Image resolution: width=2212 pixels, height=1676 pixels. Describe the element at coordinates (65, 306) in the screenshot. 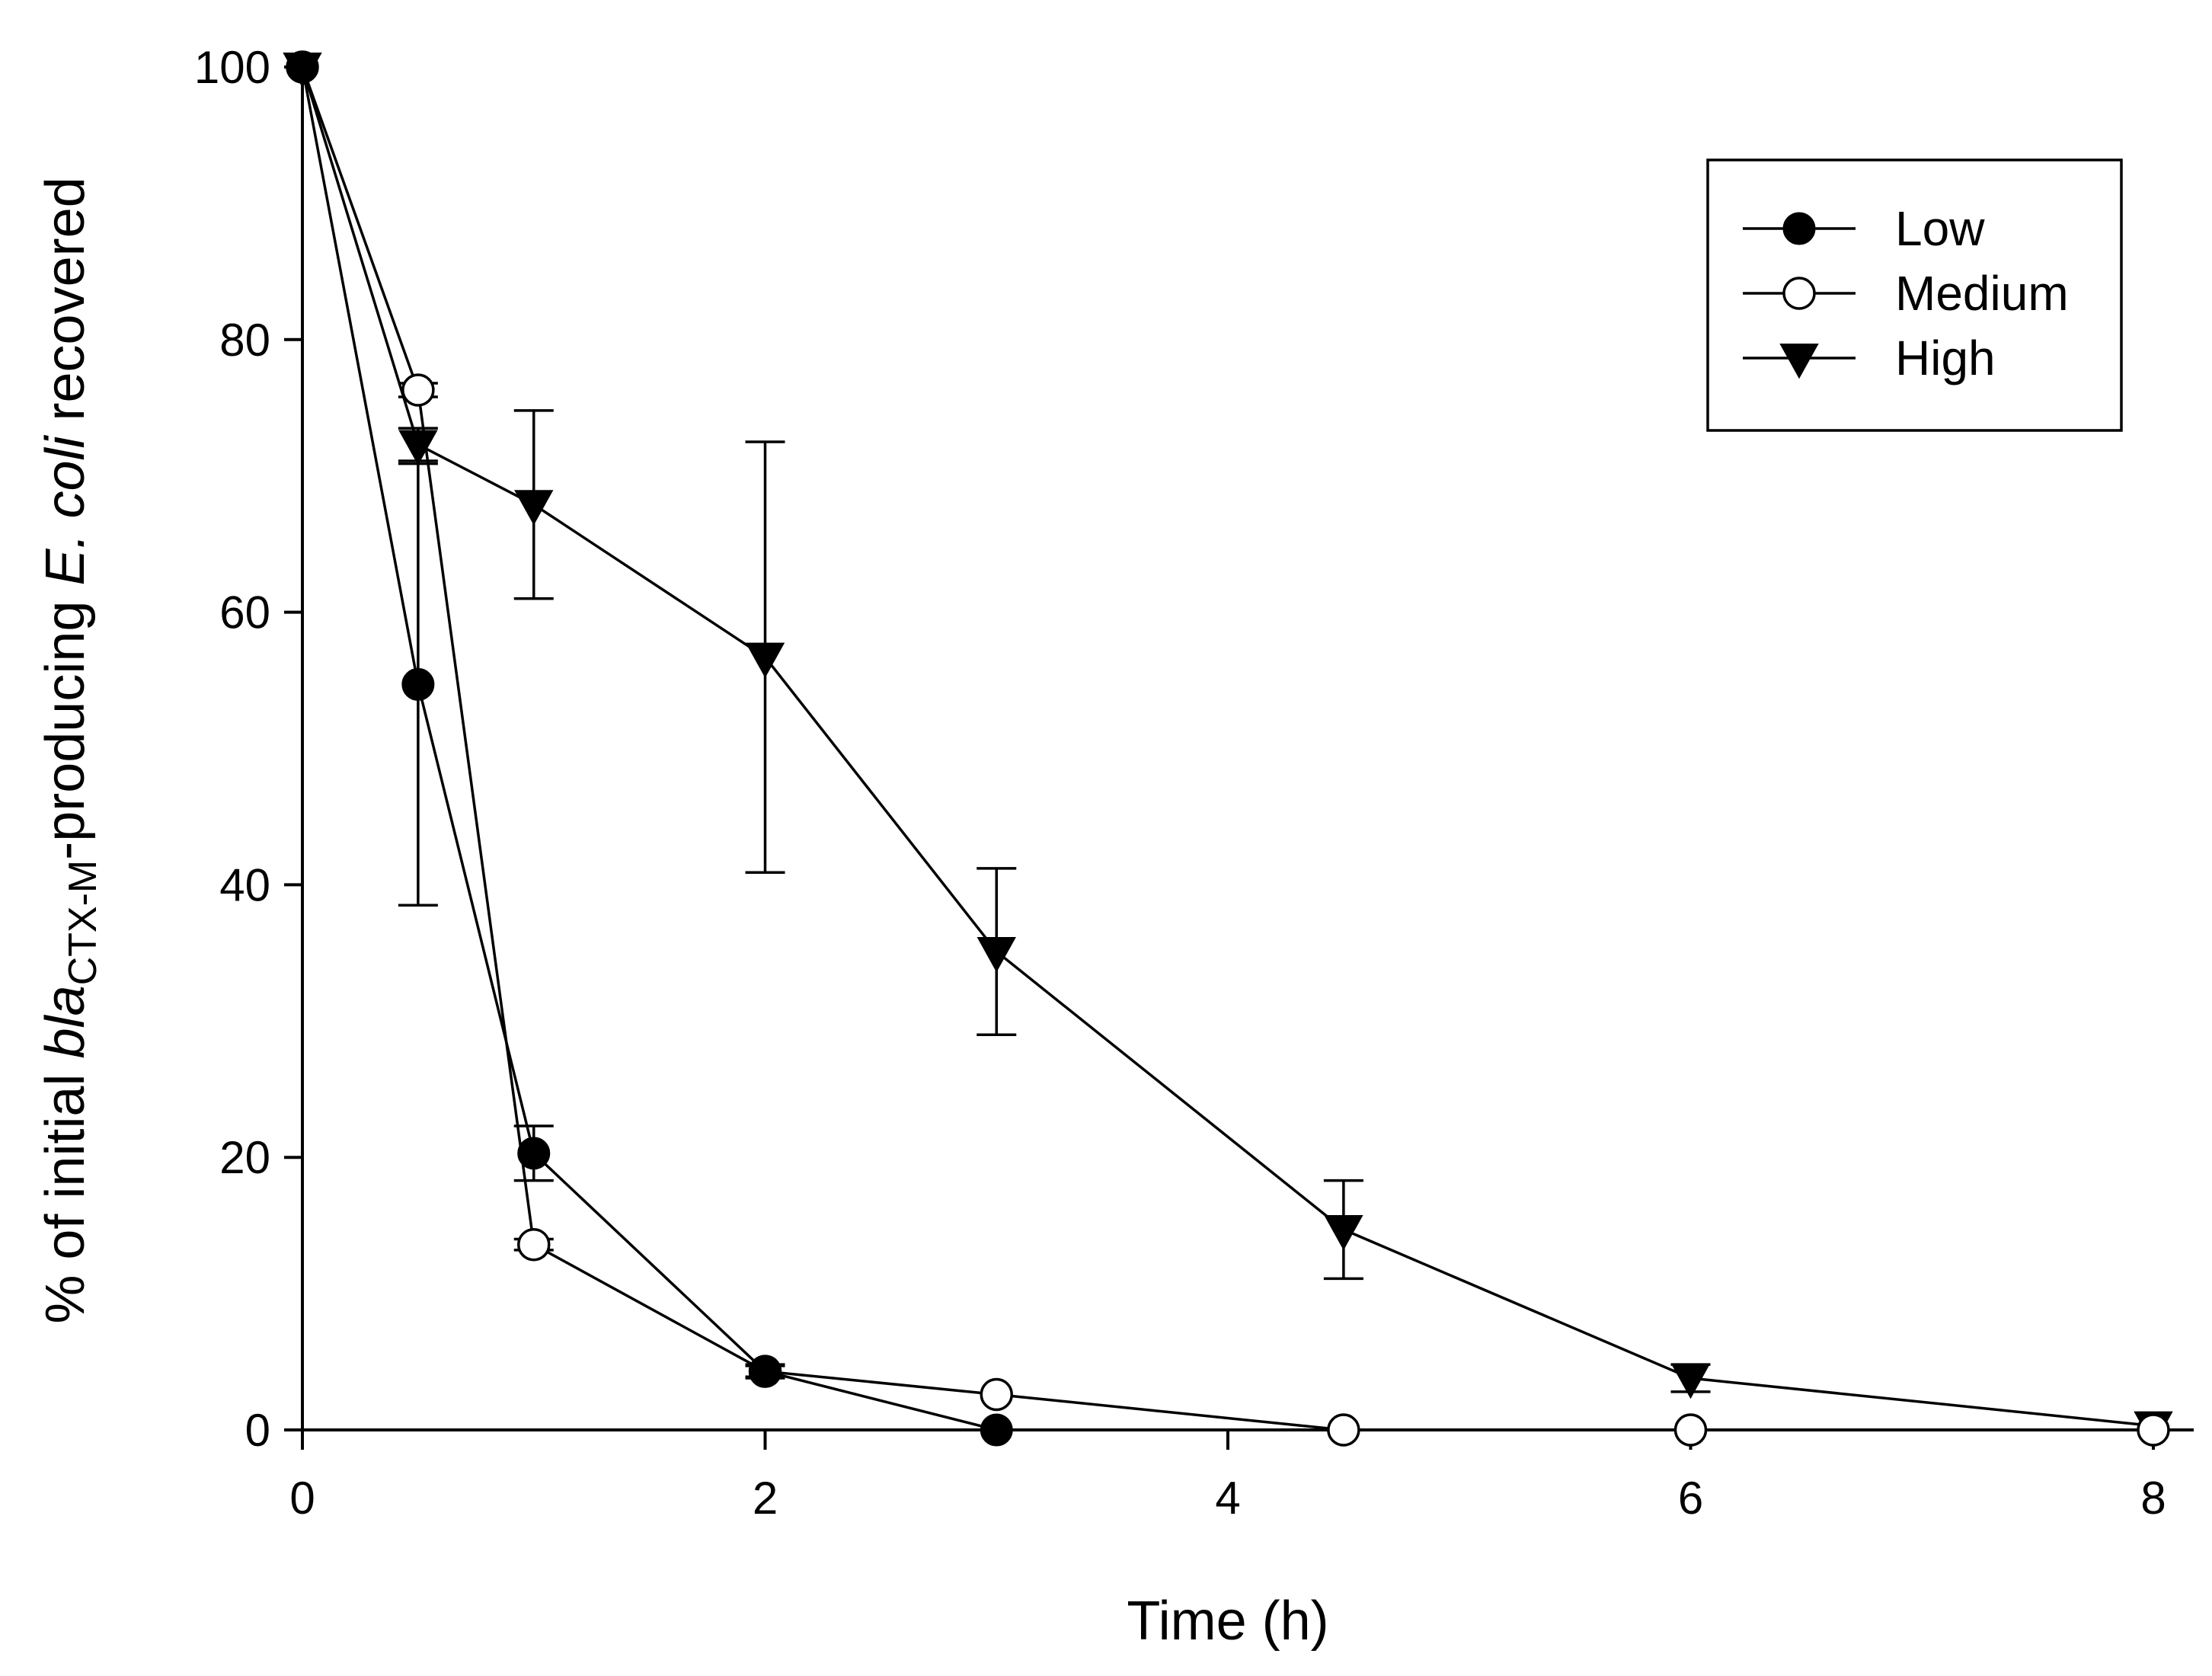

I see `y-axis-title-post: recovered` at that location.